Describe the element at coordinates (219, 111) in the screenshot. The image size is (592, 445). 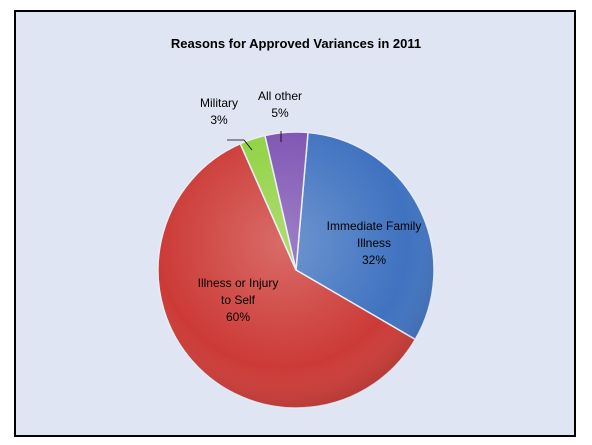
I see `data-label-military: Military 3%` at that location.